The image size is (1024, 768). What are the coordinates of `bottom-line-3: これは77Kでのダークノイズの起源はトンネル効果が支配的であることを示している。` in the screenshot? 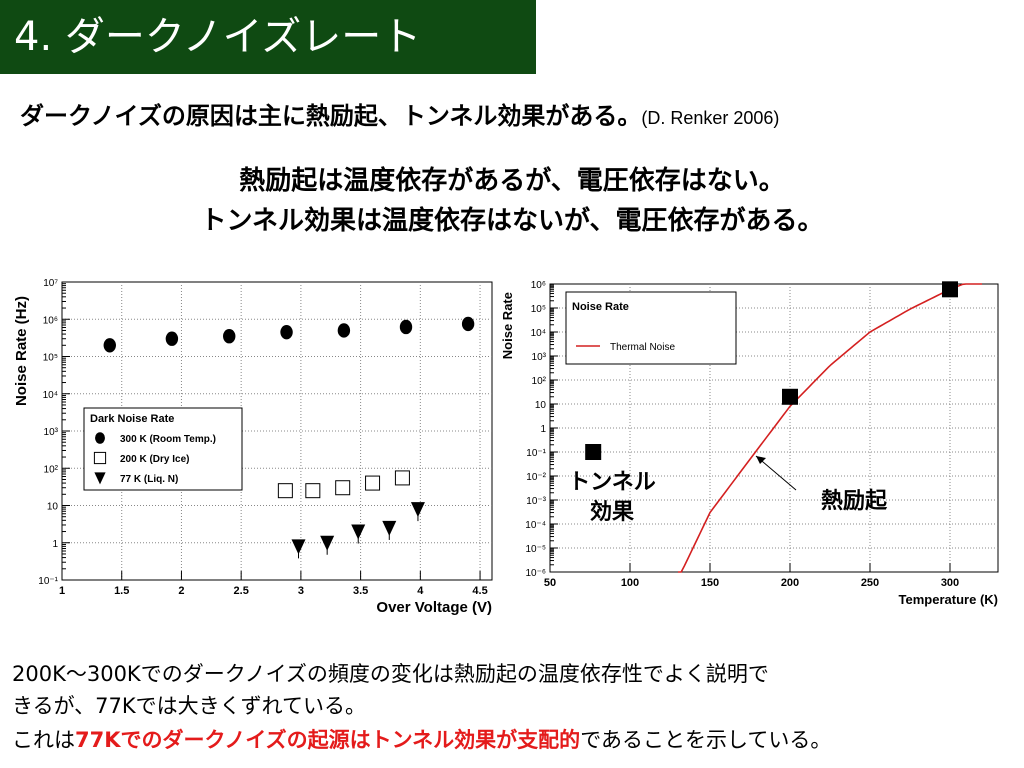 It's located at (421, 739).